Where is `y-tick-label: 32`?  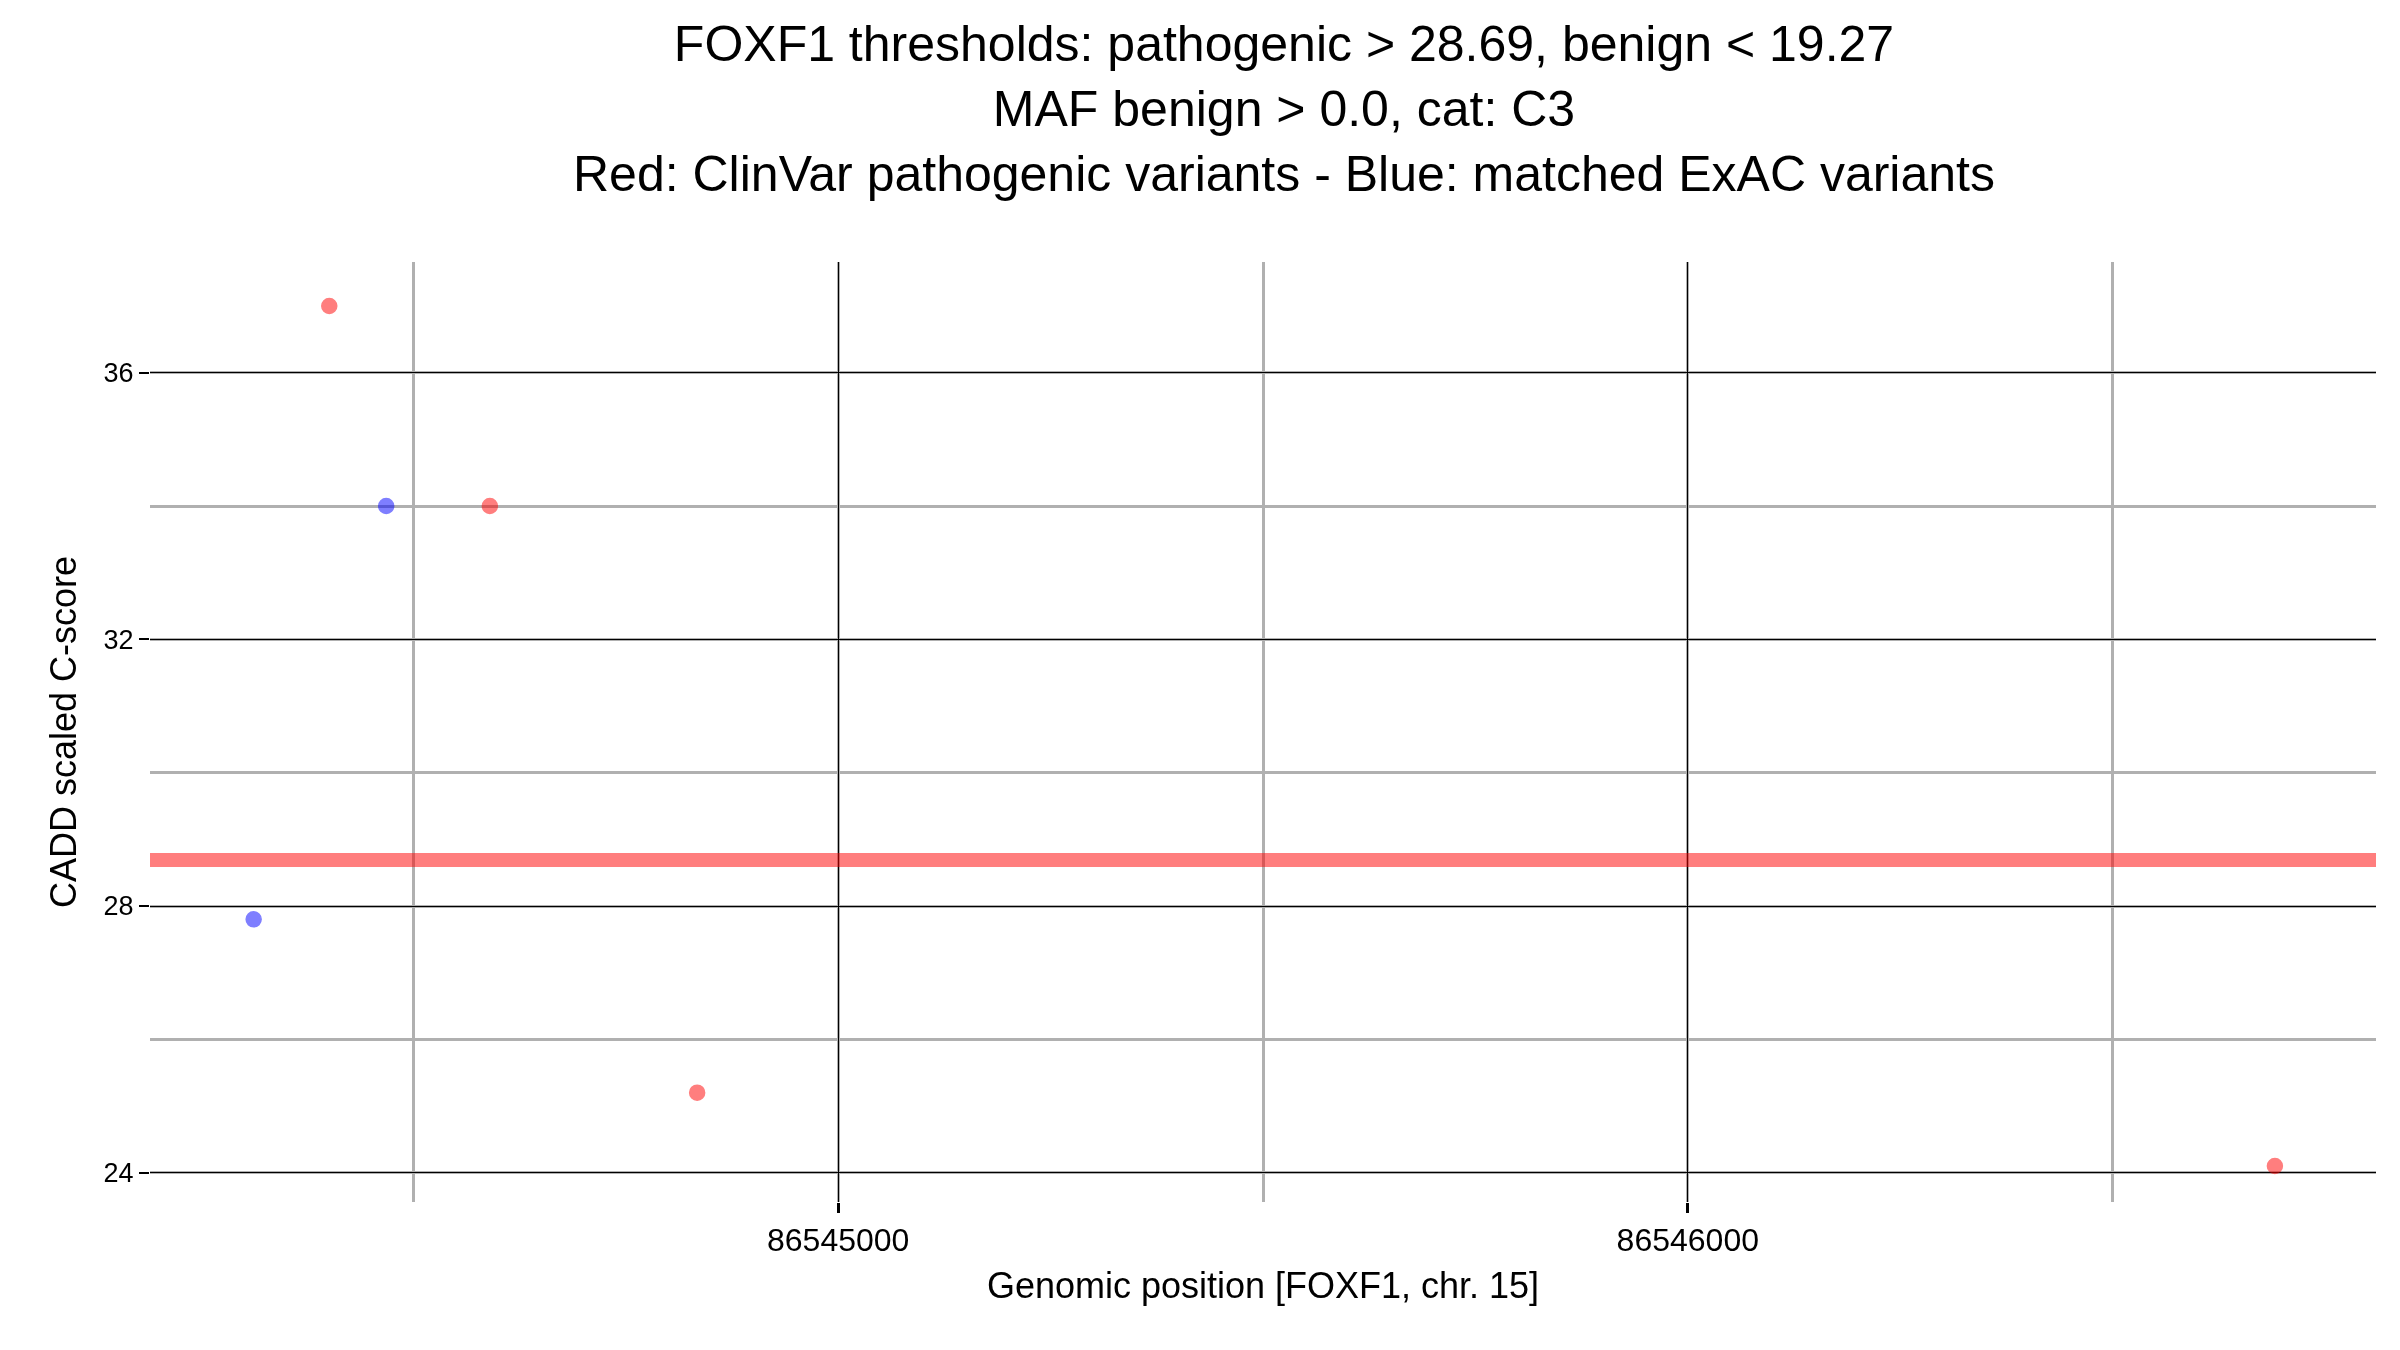
y-tick-label: 32 is located at coordinates (118, 639).